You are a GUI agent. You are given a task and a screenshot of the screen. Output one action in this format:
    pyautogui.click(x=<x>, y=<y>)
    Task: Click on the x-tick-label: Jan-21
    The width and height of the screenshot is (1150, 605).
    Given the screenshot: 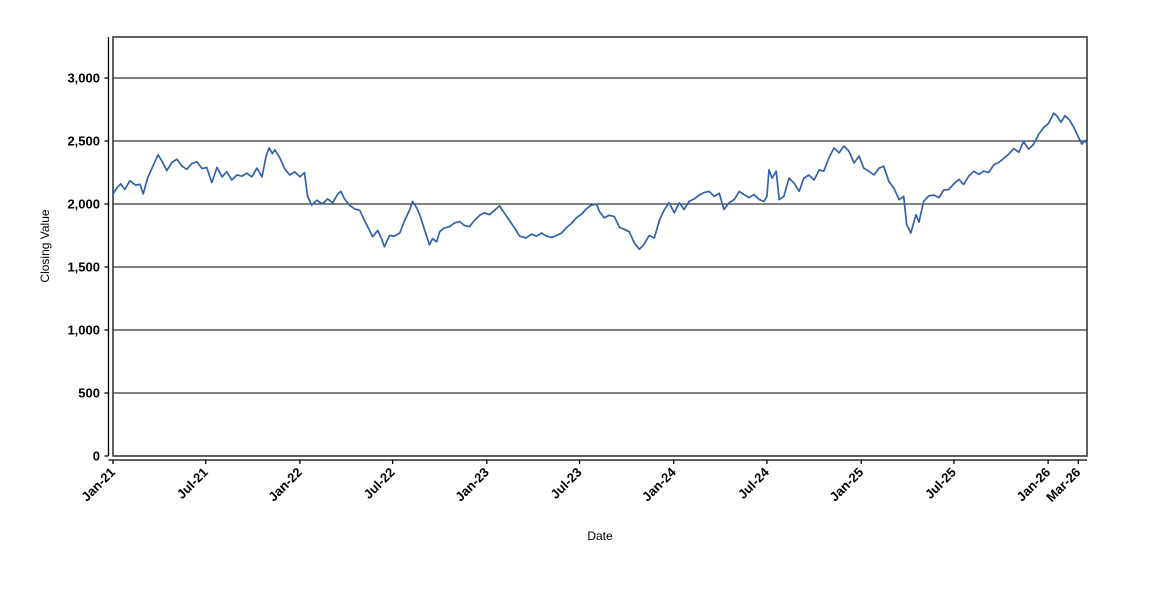 What is the action you would take?
    pyautogui.click(x=98, y=485)
    